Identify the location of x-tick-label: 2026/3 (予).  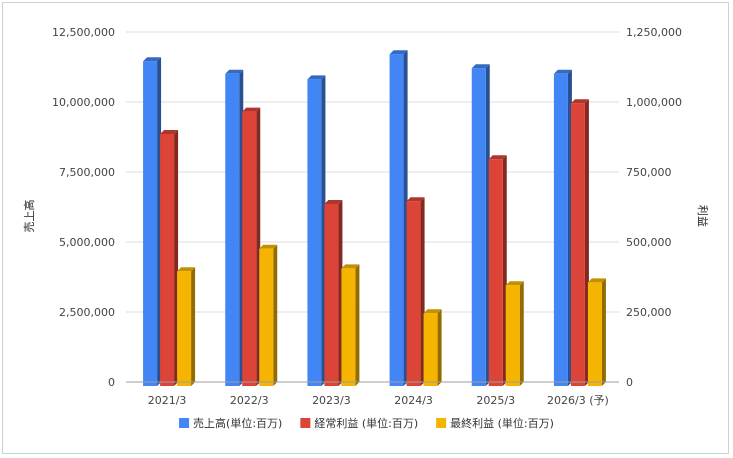
(578, 400).